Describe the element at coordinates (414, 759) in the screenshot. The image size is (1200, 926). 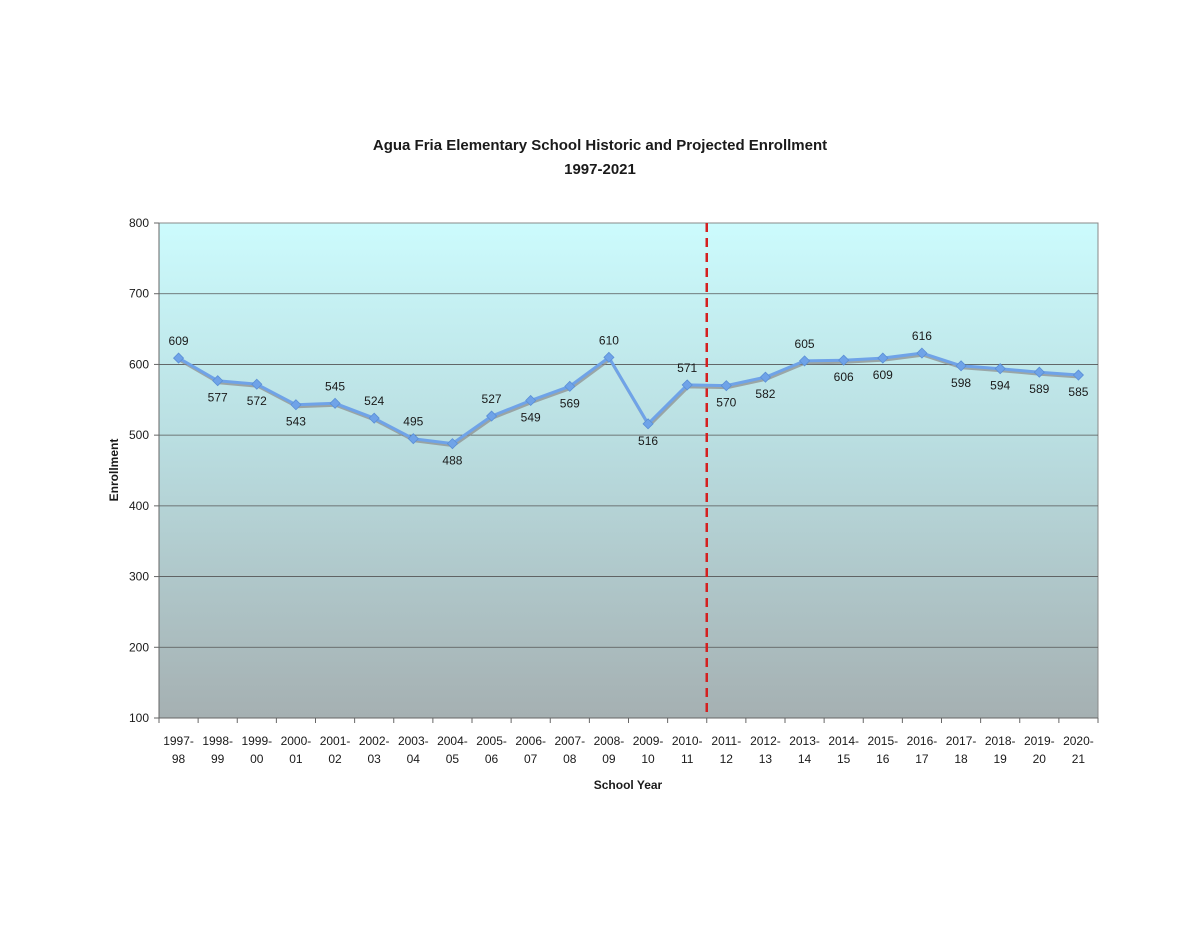
I see `x-tick-label: 04` at that location.